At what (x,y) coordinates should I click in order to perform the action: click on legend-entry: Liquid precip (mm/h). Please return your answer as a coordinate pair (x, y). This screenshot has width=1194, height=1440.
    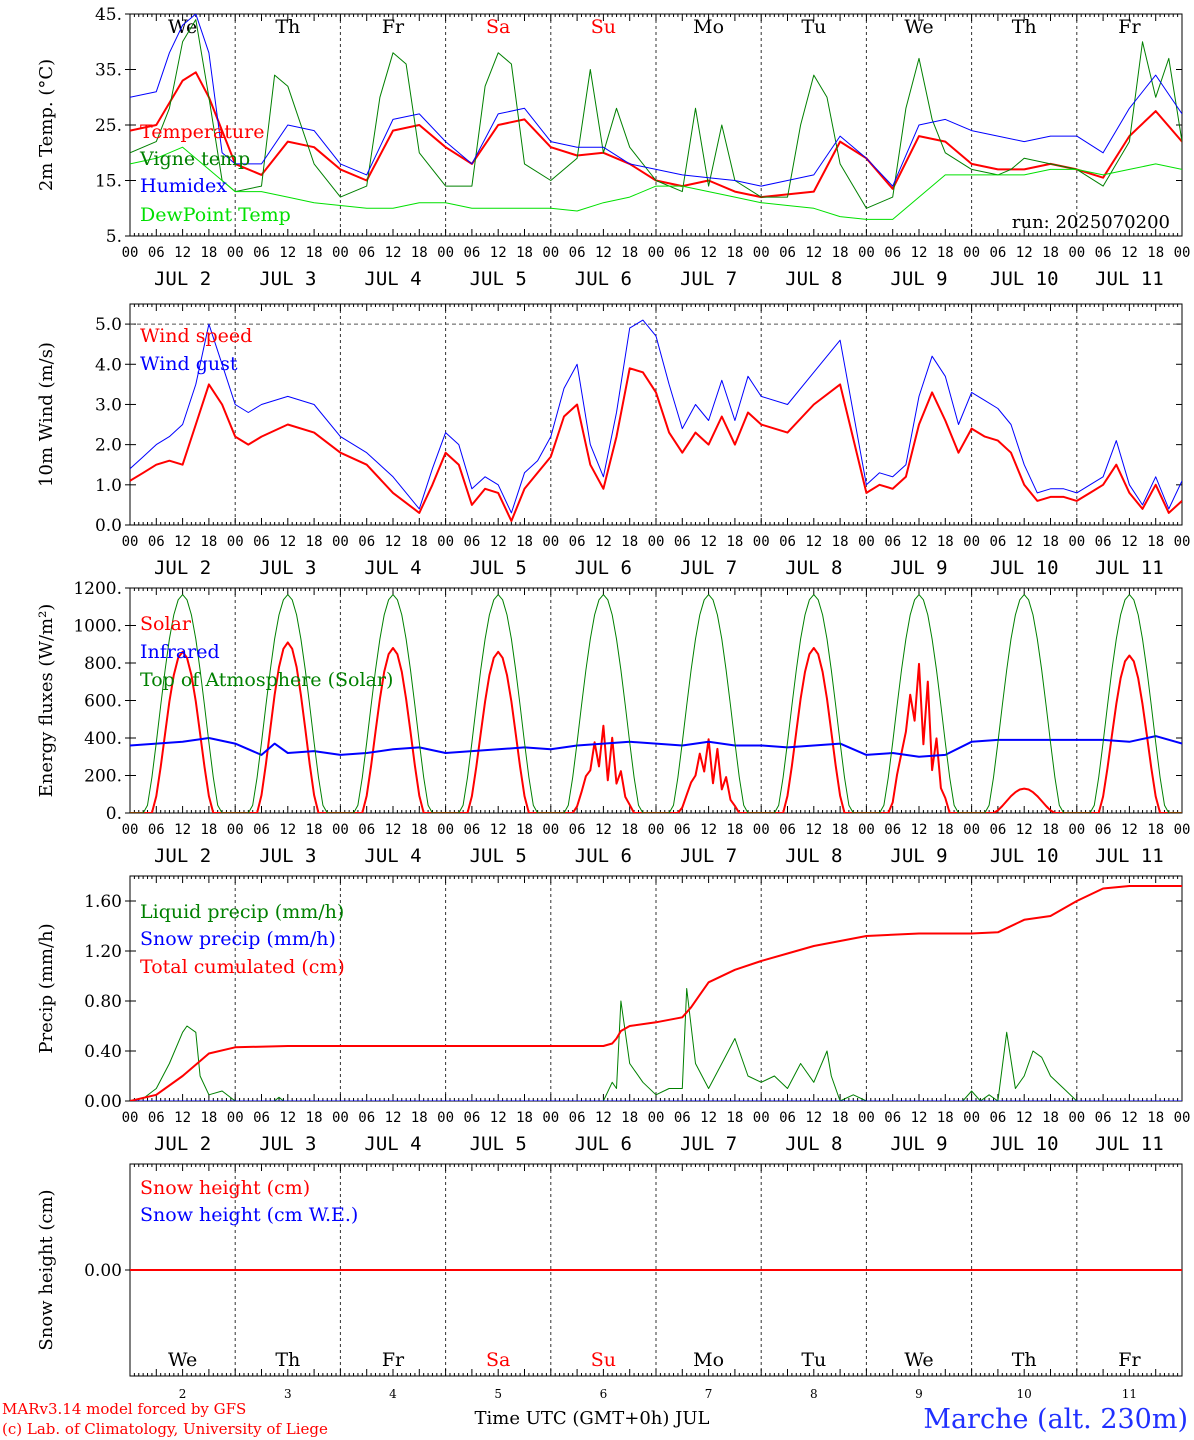
    Looking at the image, I should click on (242, 912).